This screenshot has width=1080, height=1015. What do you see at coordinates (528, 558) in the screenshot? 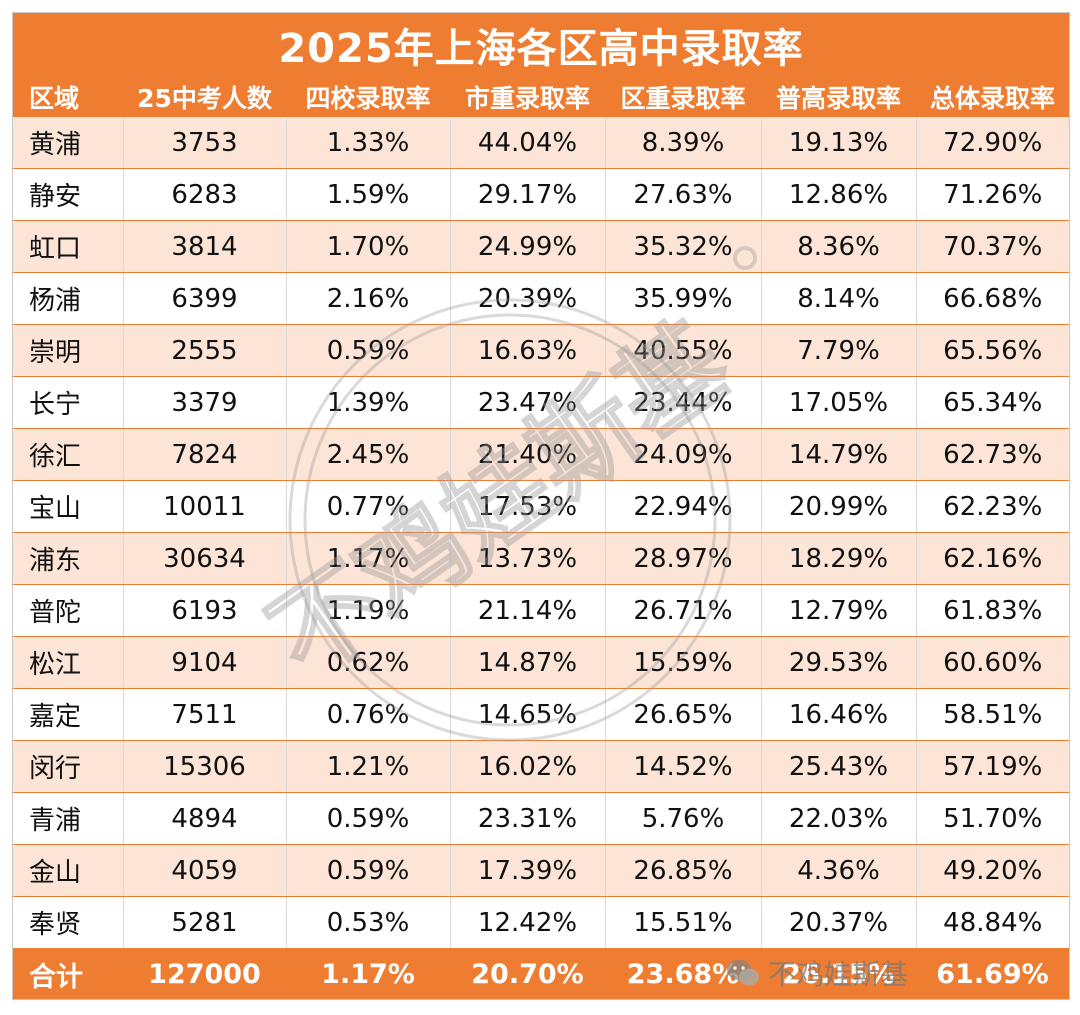
I see `table-cell: 13.73%` at bounding box center [528, 558].